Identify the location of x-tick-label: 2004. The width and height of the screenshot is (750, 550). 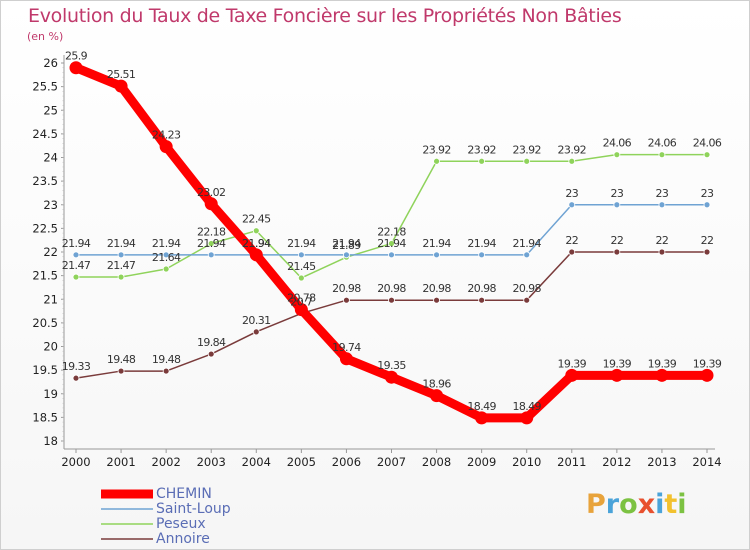
(256, 462).